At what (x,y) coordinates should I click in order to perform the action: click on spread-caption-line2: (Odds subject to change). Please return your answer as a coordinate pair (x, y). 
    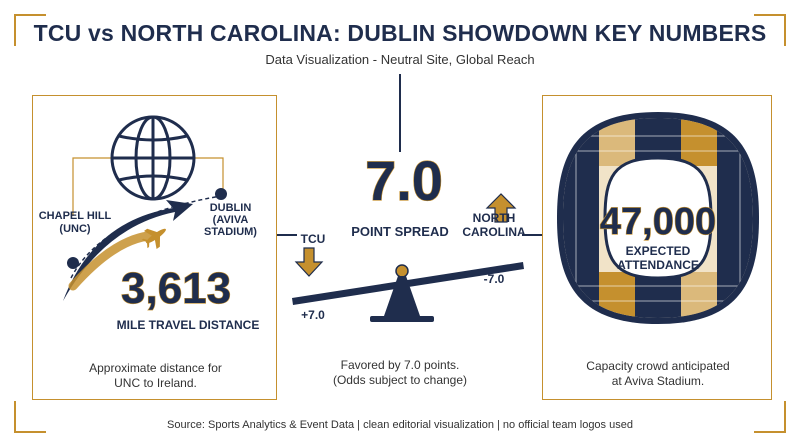
    Looking at the image, I should click on (400, 380).